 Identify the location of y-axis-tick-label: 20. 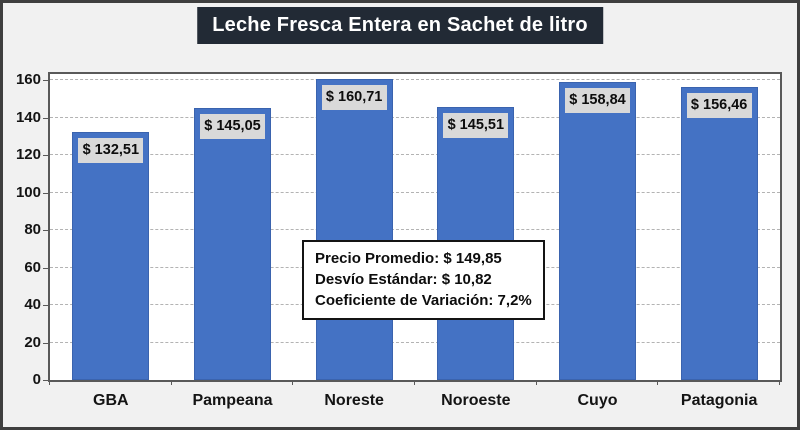
(32, 342).